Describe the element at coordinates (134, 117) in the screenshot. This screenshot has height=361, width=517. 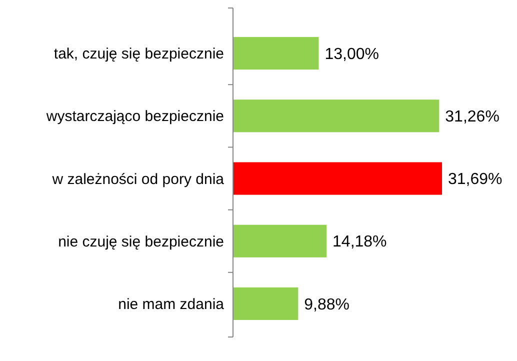
I see `y-tick-label: wystarczająco bezpiecznie` at that location.